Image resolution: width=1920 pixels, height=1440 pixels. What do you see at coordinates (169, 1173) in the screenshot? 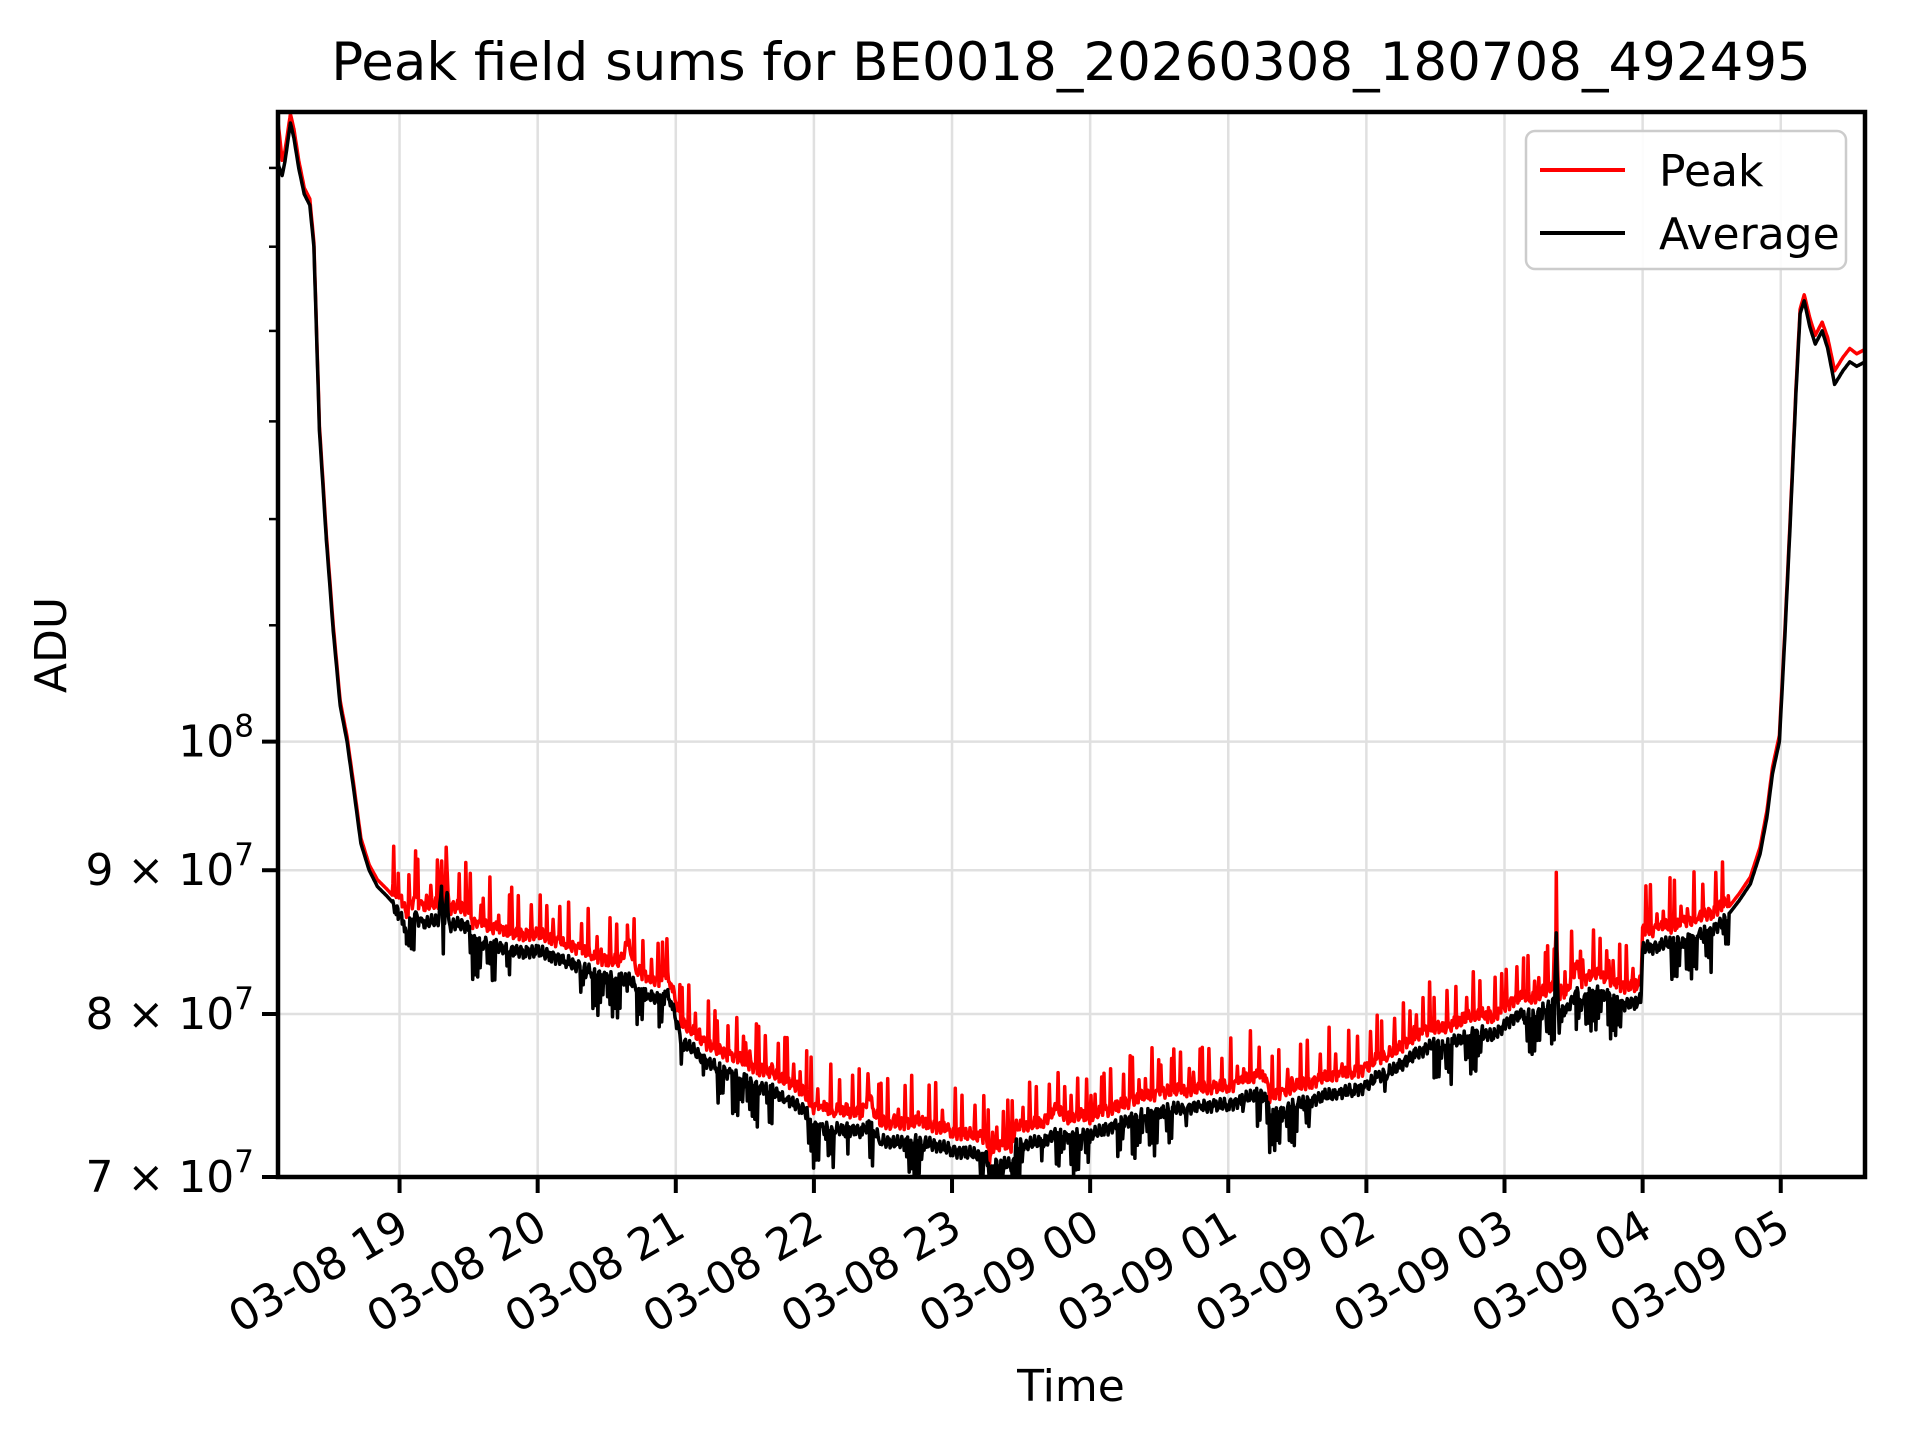
I see `y-tick-label: 7 × 107` at bounding box center [169, 1173].